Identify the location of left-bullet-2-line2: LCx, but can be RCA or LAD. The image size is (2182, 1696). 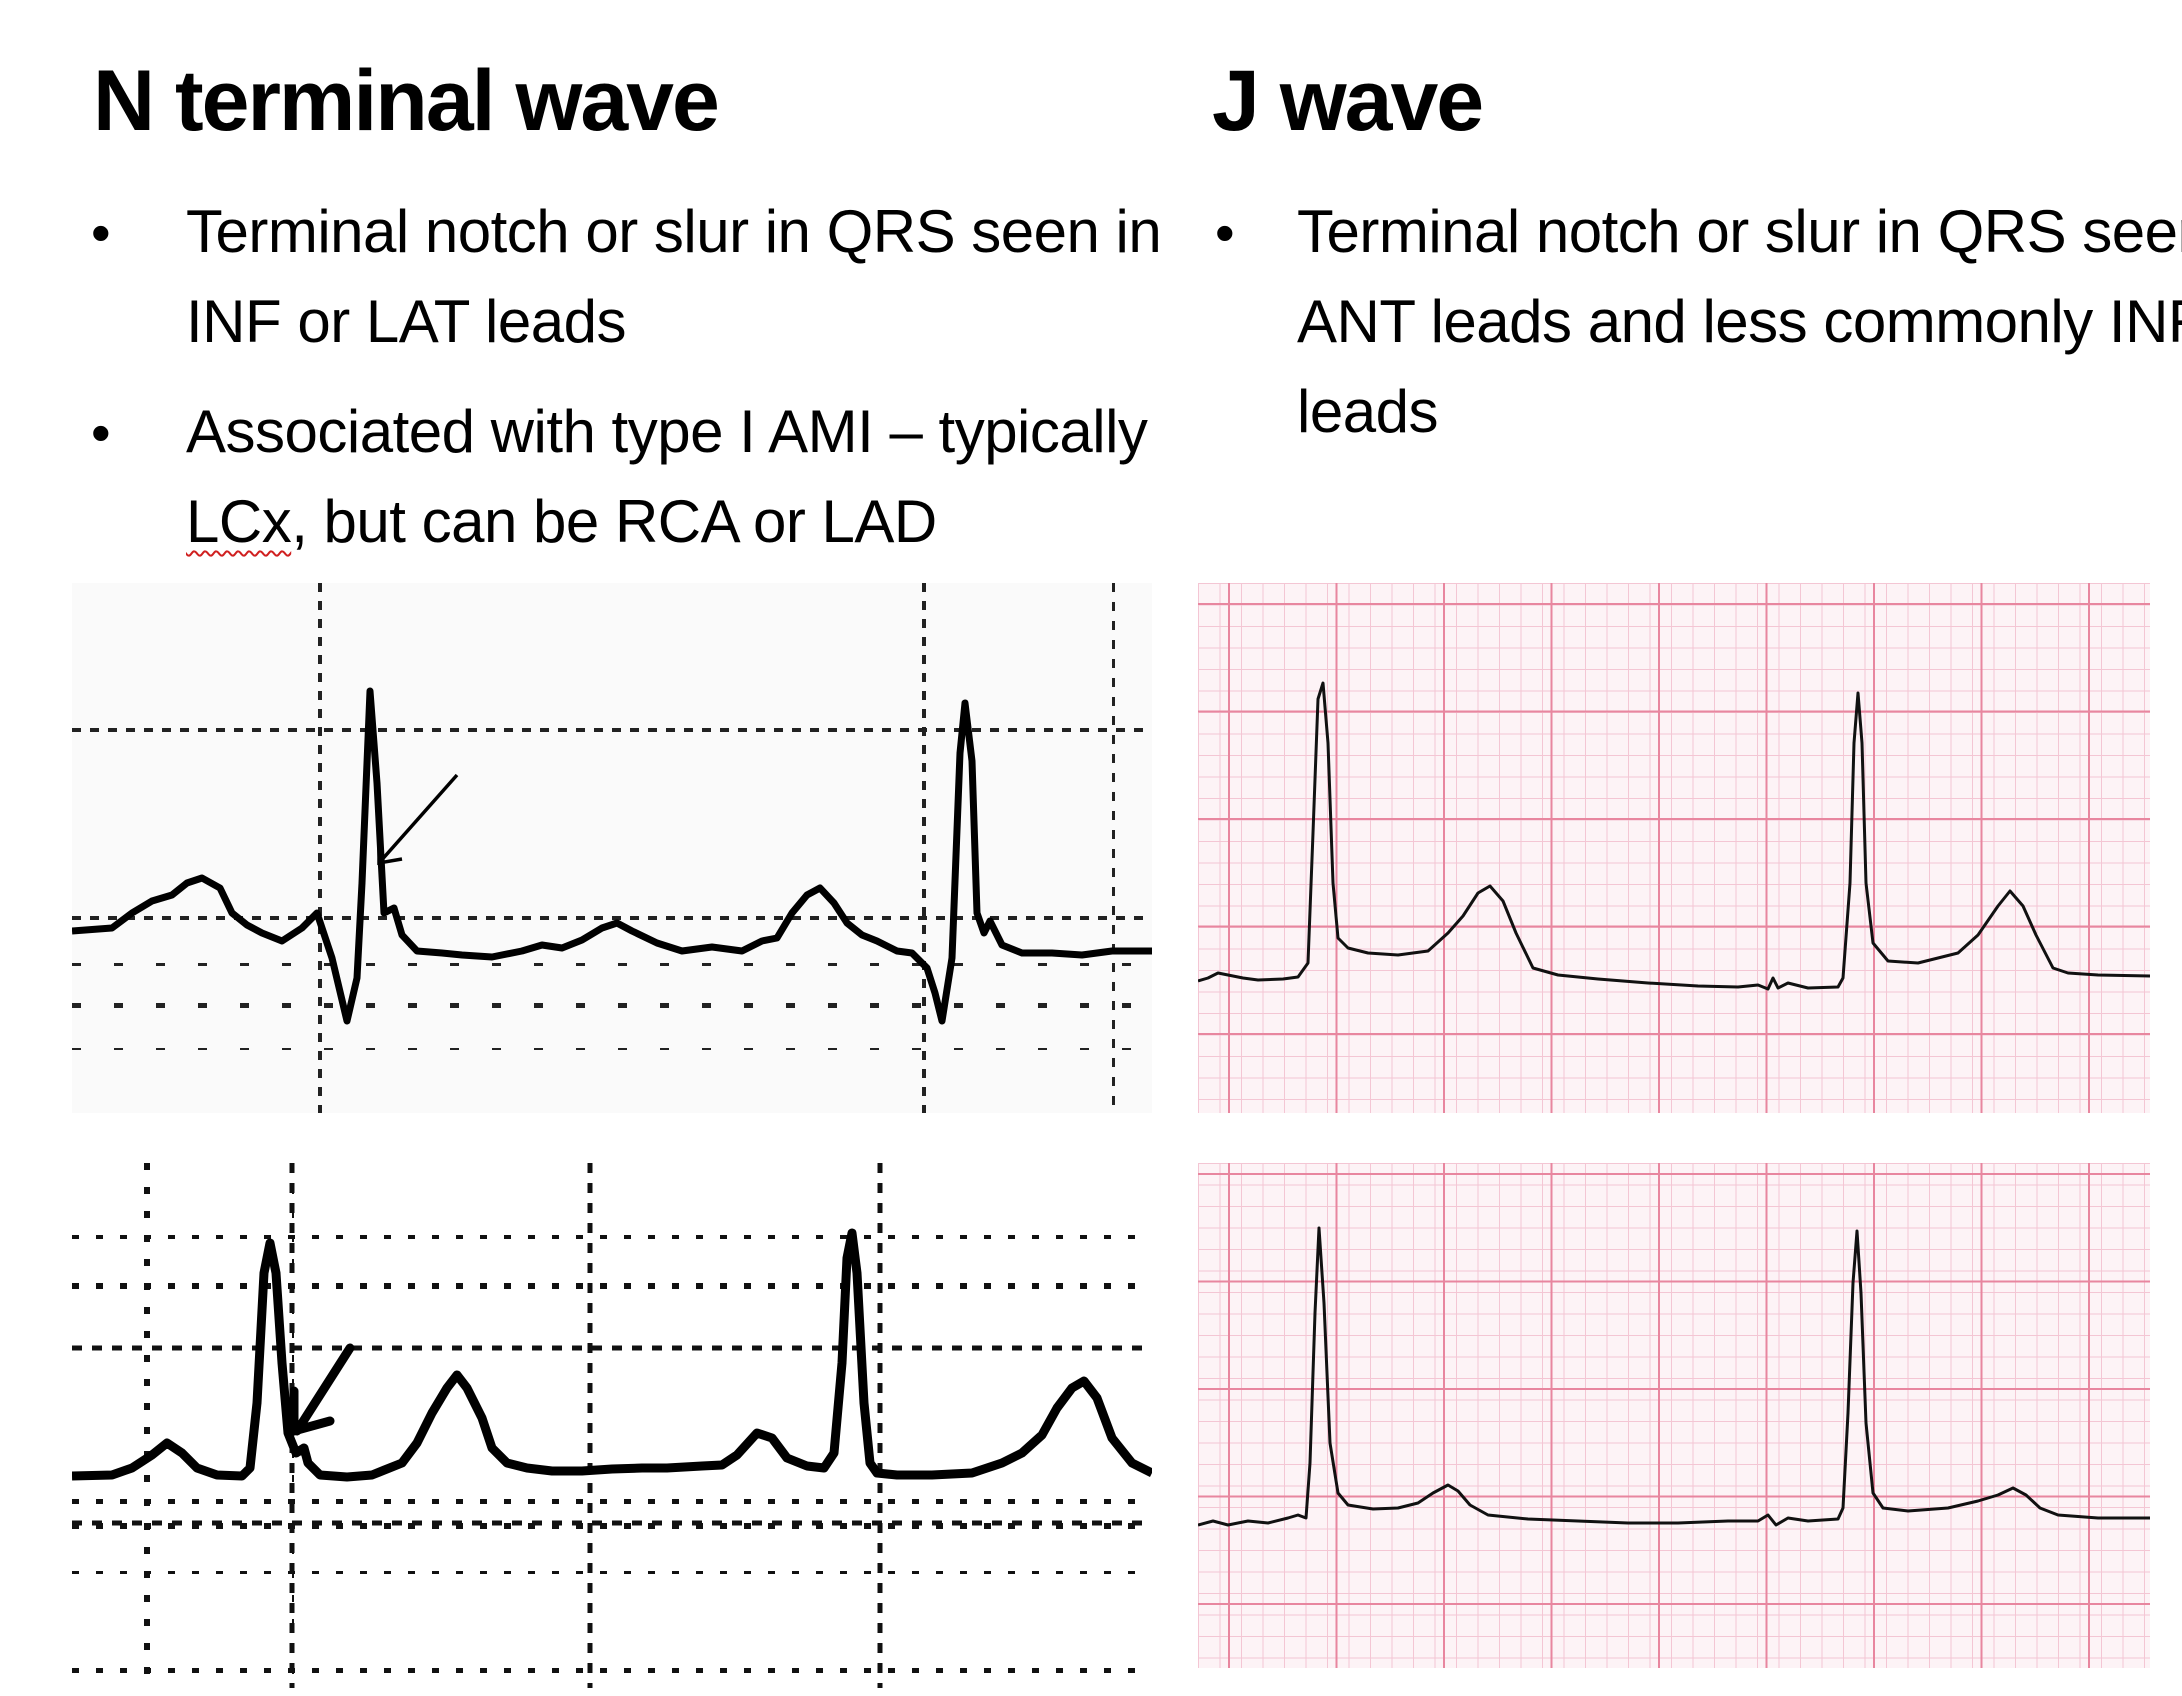
(561, 522).